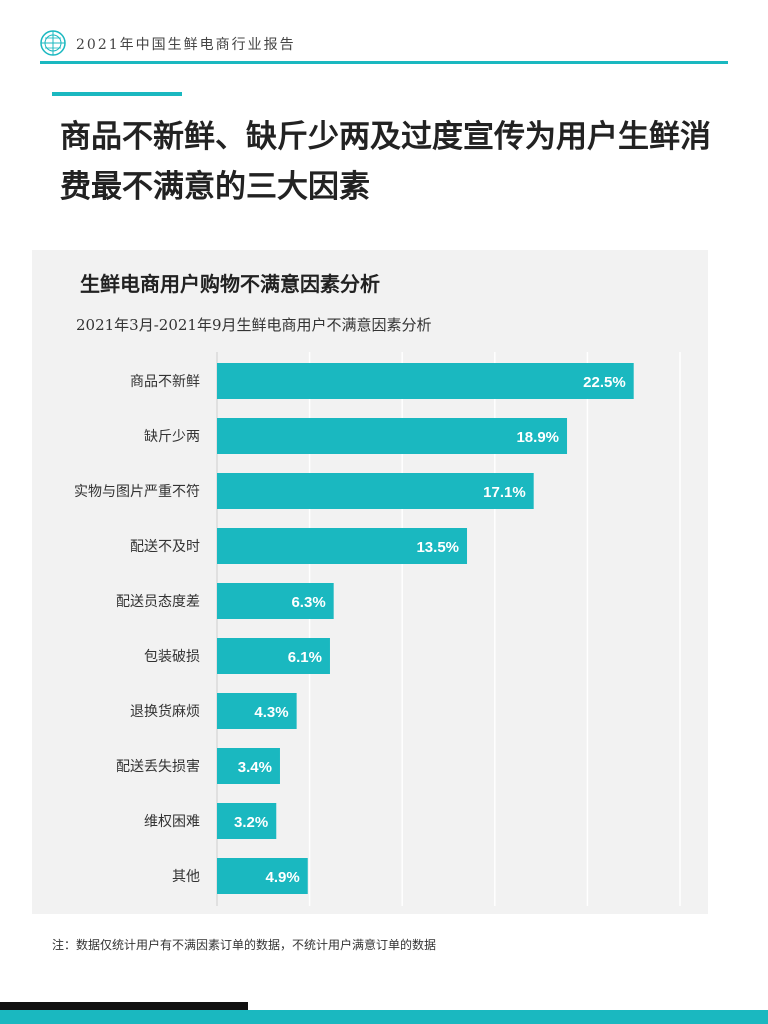 The width and height of the screenshot is (768, 1024). What do you see at coordinates (384, 62) in the screenshot?
I see `header-divider` at bounding box center [384, 62].